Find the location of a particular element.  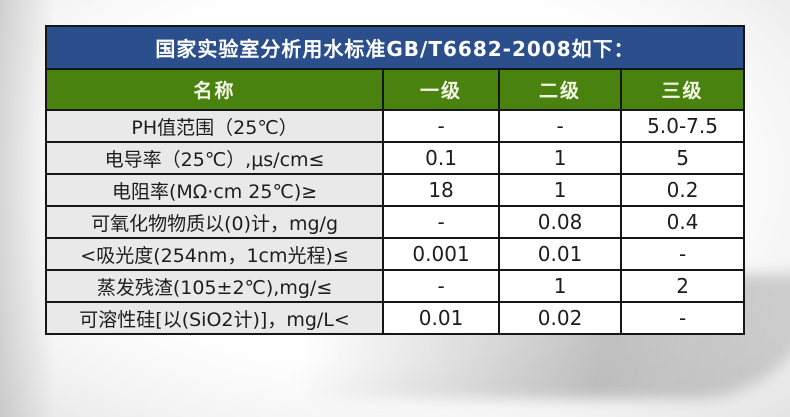

column-header-grade1: 一级 is located at coordinates (441, 89).